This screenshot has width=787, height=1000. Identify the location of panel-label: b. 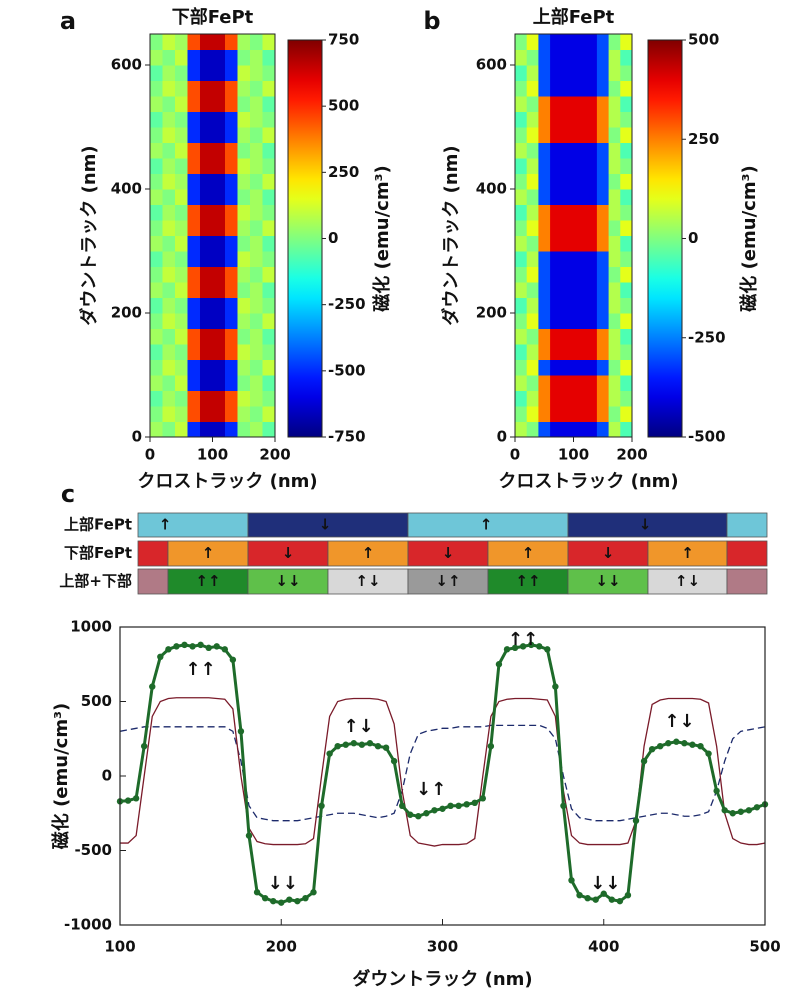
(431, 21).